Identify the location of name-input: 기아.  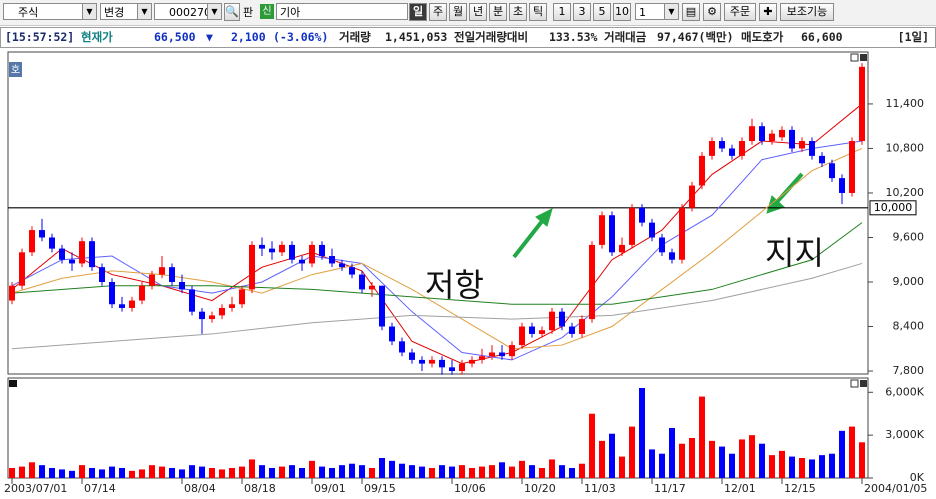
(342, 11).